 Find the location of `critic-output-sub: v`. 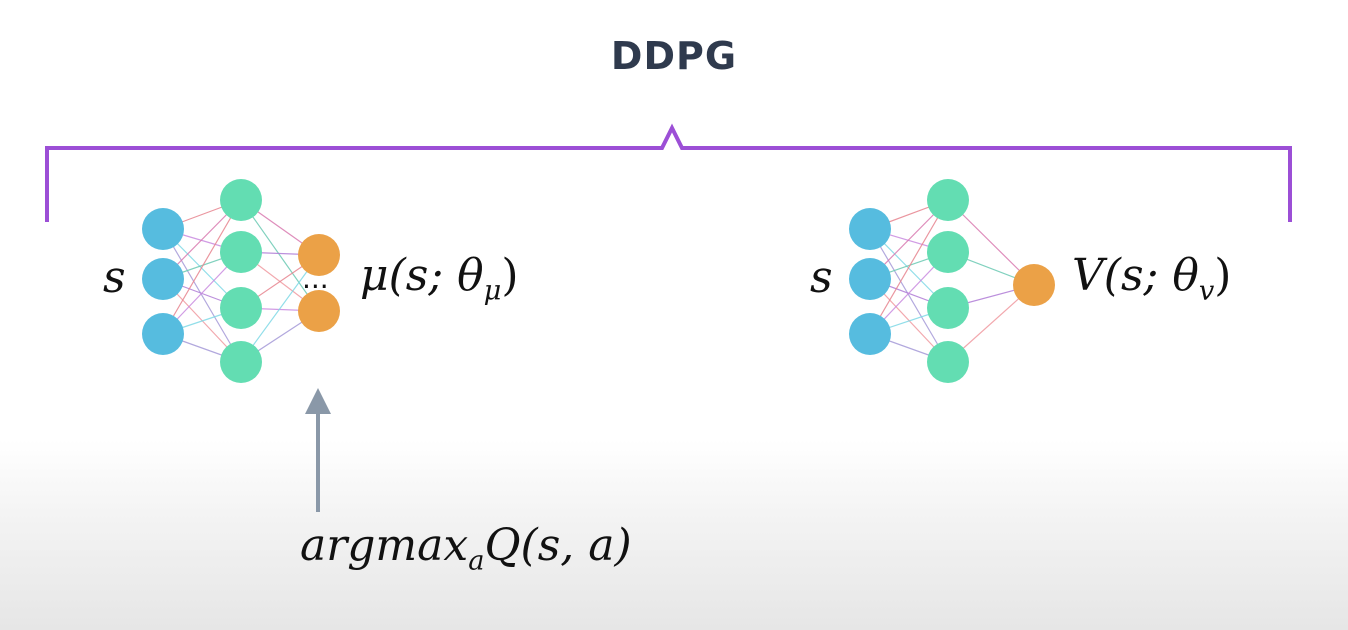

critic-output-sub: v is located at coordinates (1206, 291).